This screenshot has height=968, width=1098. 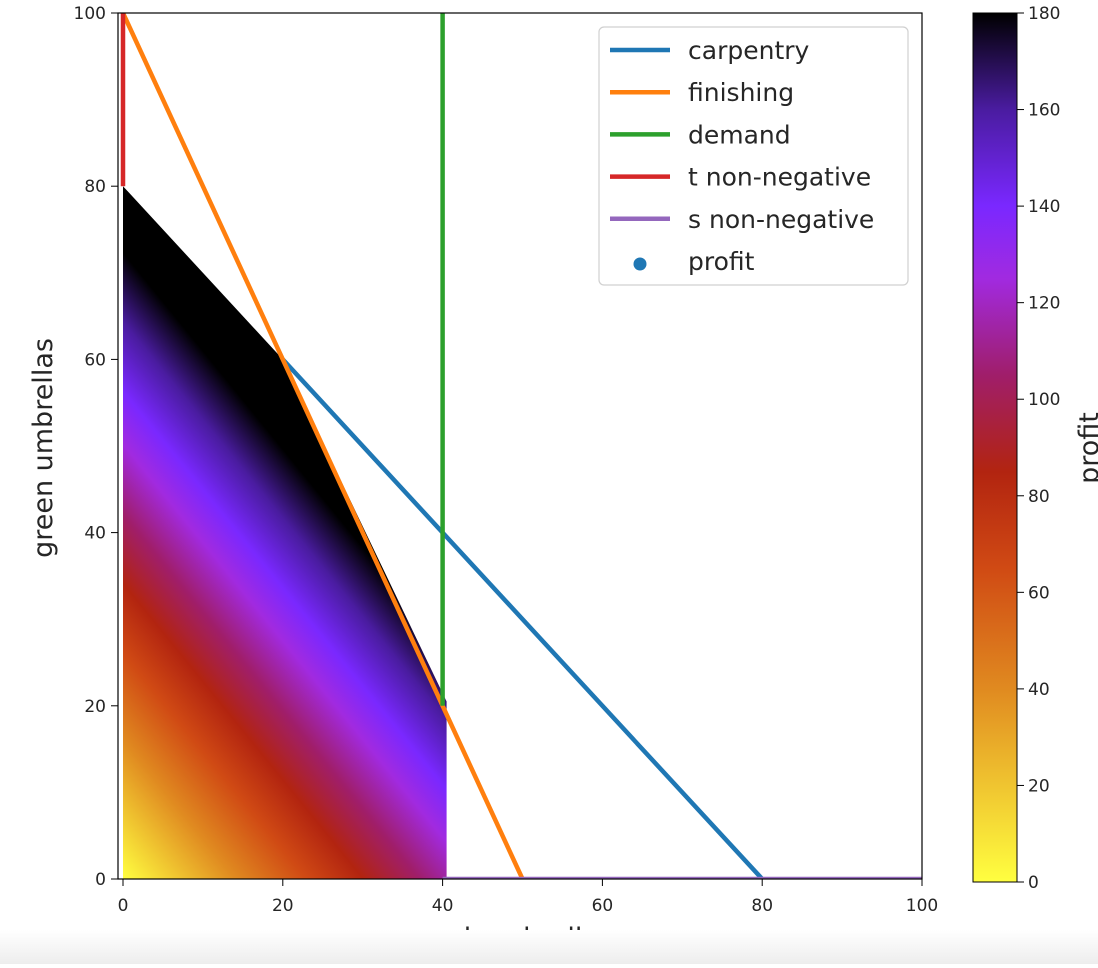 What do you see at coordinates (96, 447) in the screenshot?
I see `y-axis-ticks: 0 20 40 60 80 100` at bounding box center [96, 447].